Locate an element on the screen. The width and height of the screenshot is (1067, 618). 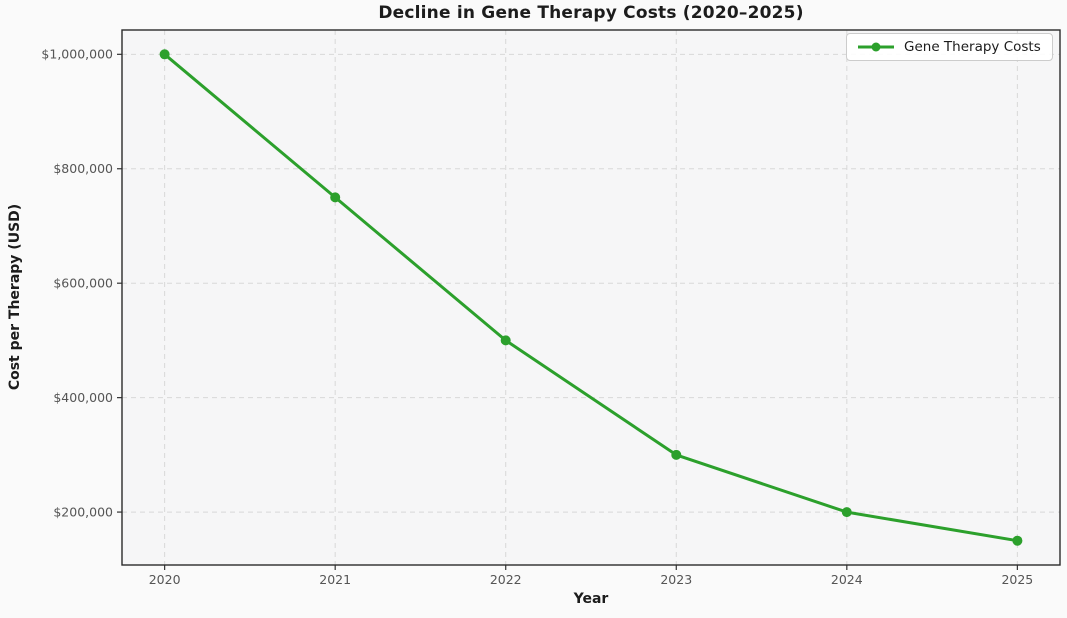
legend-line-marker-icon is located at coordinates (876, 47).